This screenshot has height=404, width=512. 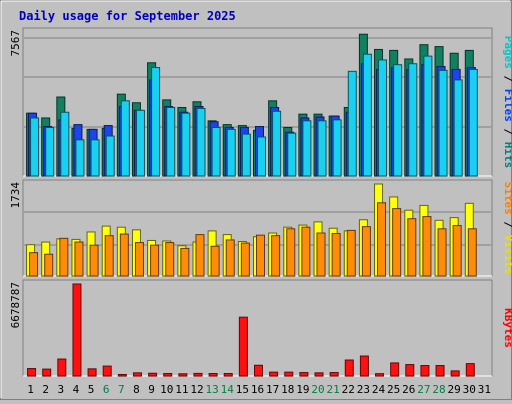 What do you see at coordinates (196, 389) in the screenshot?
I see `x-tick-label-12: 12` at bounding box center [196, 389].